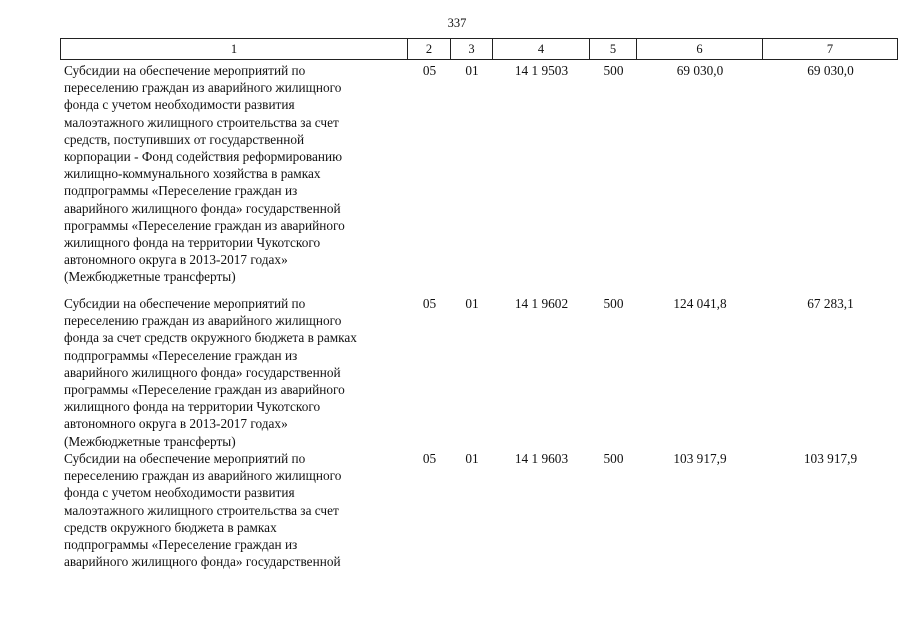  What do you see at coordinates (184, 139) in the screenshot?
I see `description-line: средств, поступивших от государственной` at bounding box center [184, 139].